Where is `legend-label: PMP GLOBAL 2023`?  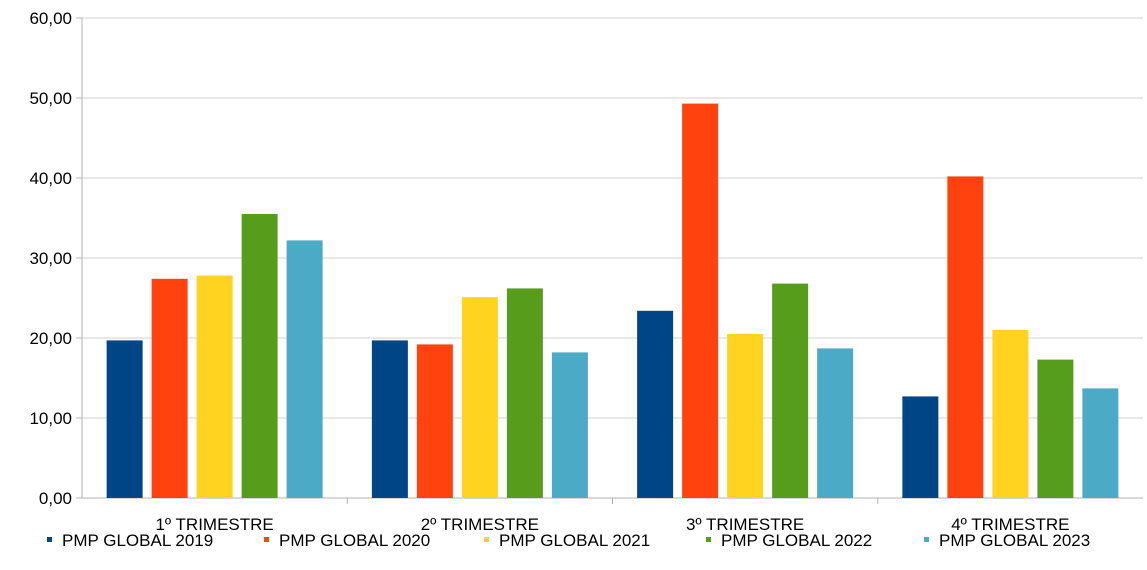 legend-label: PMP GLOBAL 2023 is located at coordinates (1014, 540).